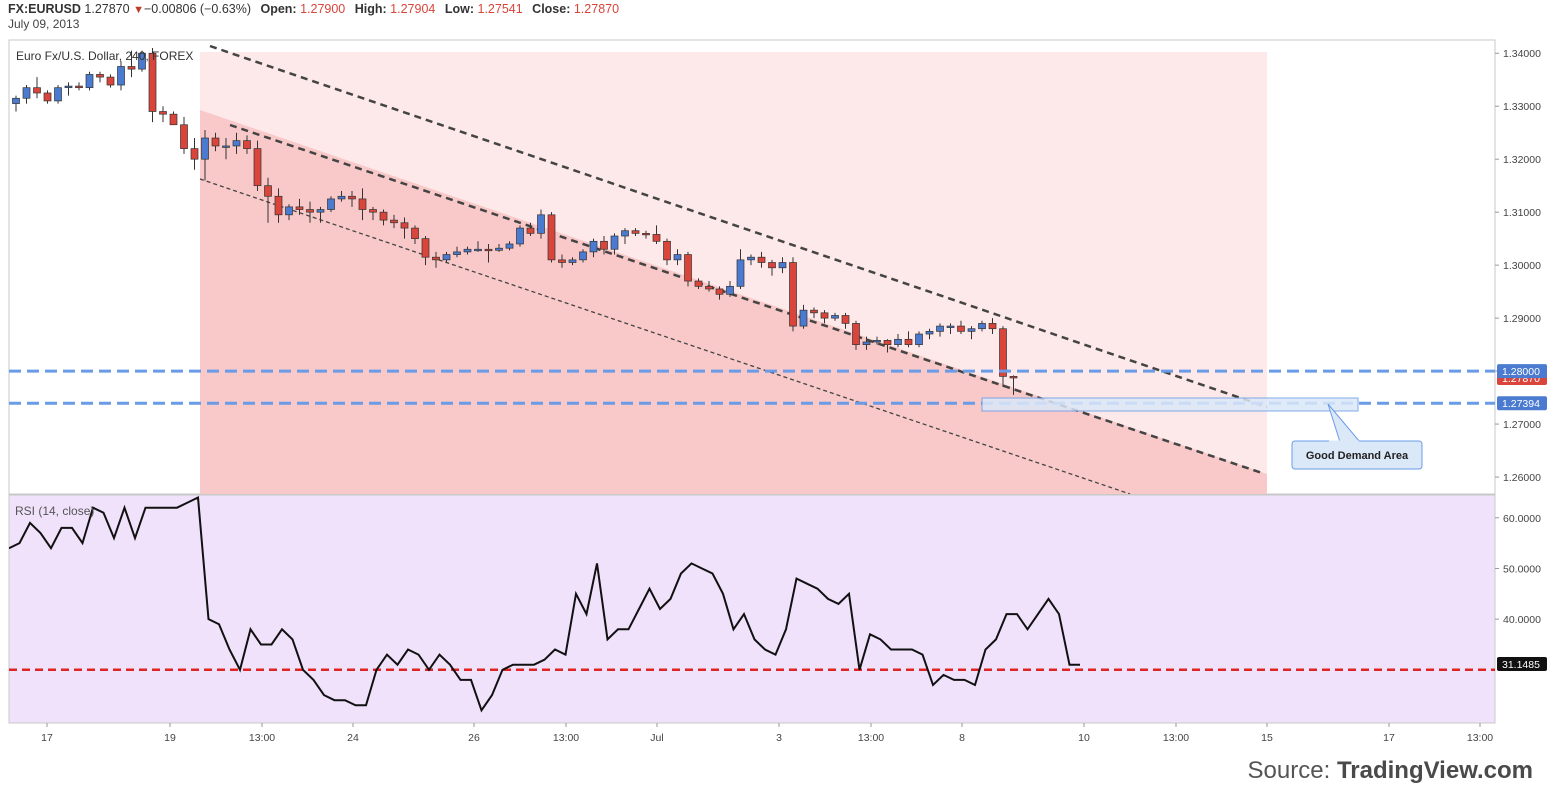 Image resolution: width=1548 pixels, height=795 pixels. Describe the element at coordinates (779, 738) in the screenshot. I see `time-tick-label: 3` at that location.